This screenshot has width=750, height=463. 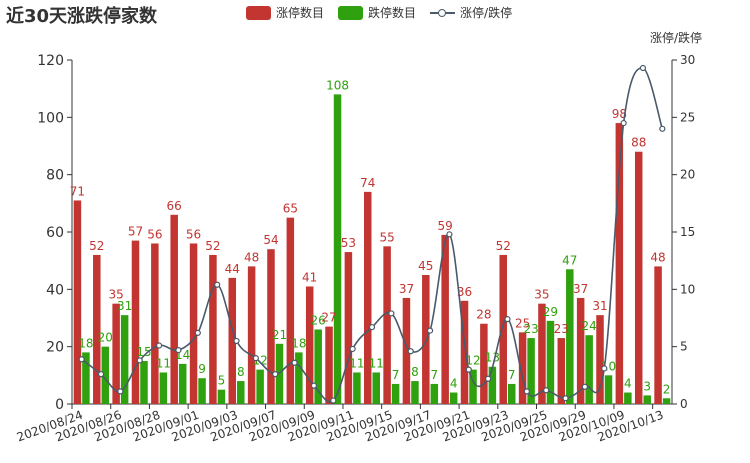 What do you see at coordinates (300, 13) in the screenshot?
I see `legend-label: 涨停数目` at bounding box center [300, 13].